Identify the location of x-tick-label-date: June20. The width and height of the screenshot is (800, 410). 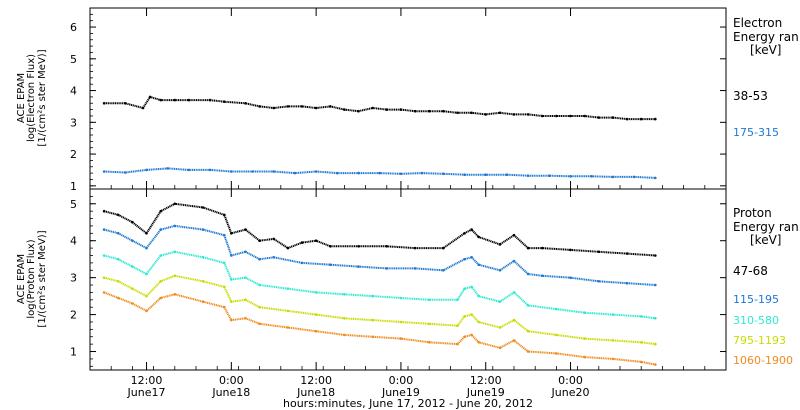
(570, 392).